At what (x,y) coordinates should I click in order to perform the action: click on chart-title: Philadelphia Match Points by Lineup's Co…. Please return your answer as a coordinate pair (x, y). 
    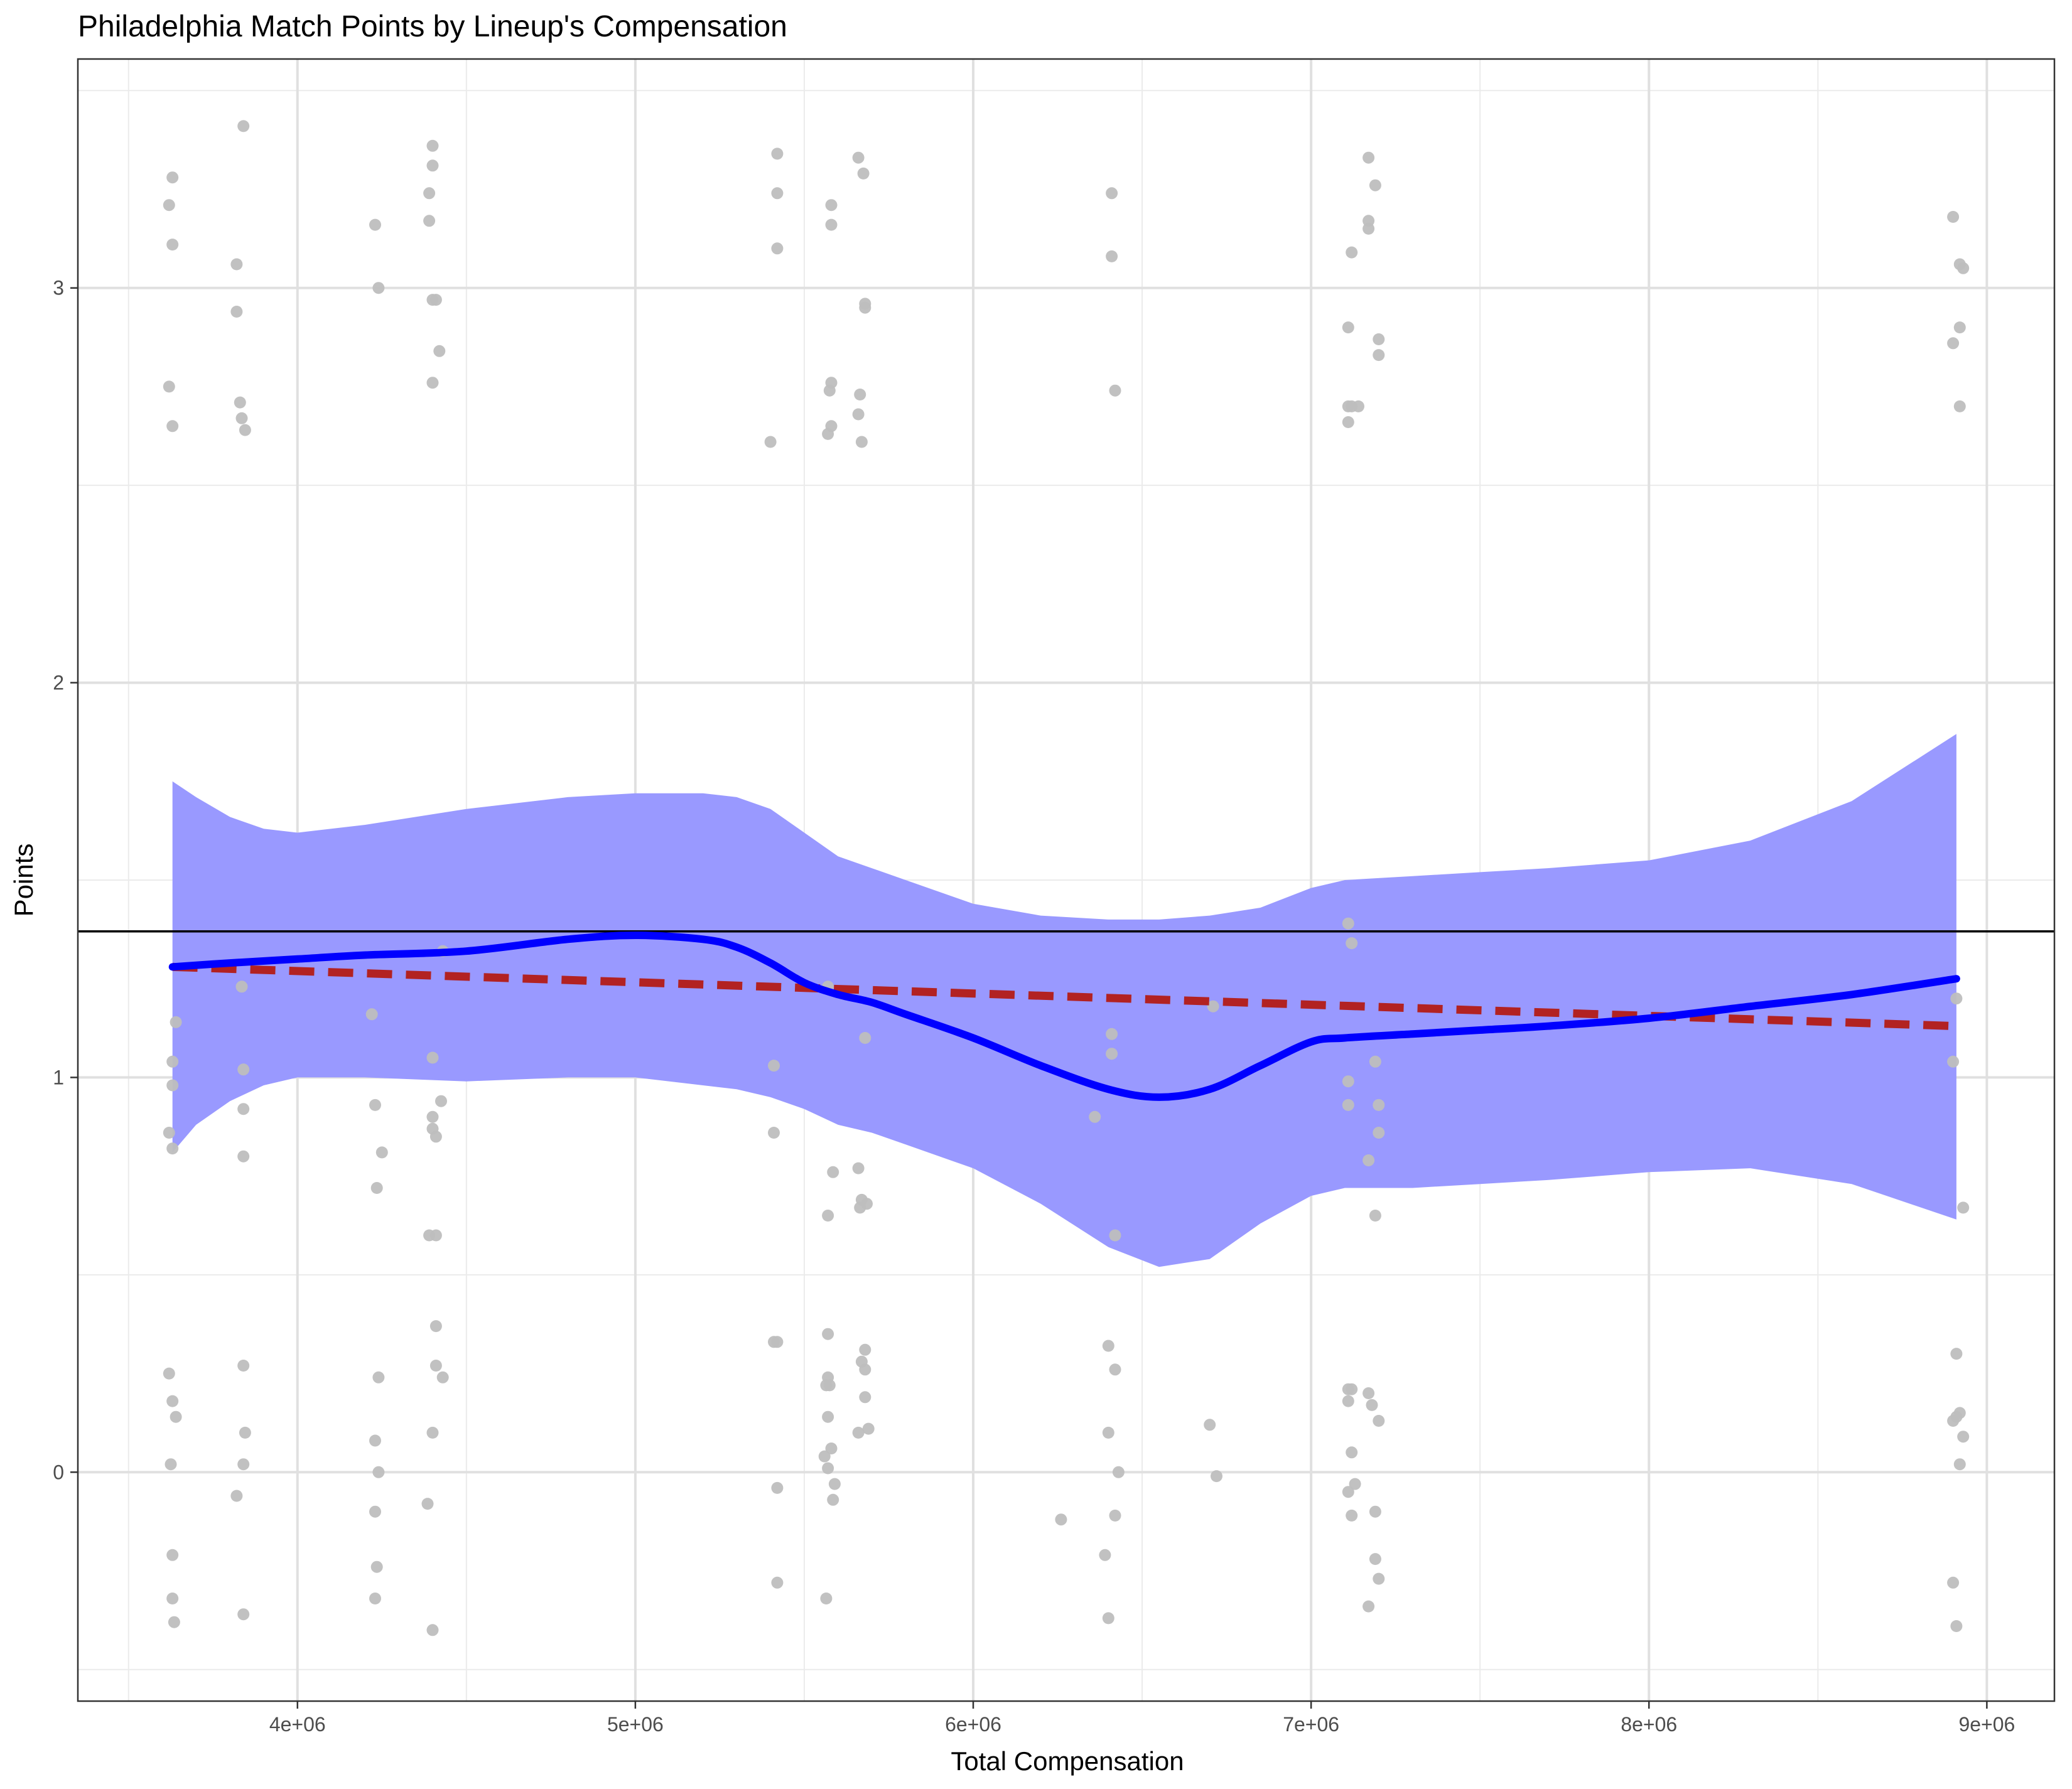
    Looking at the image, I should click on (433, 26).